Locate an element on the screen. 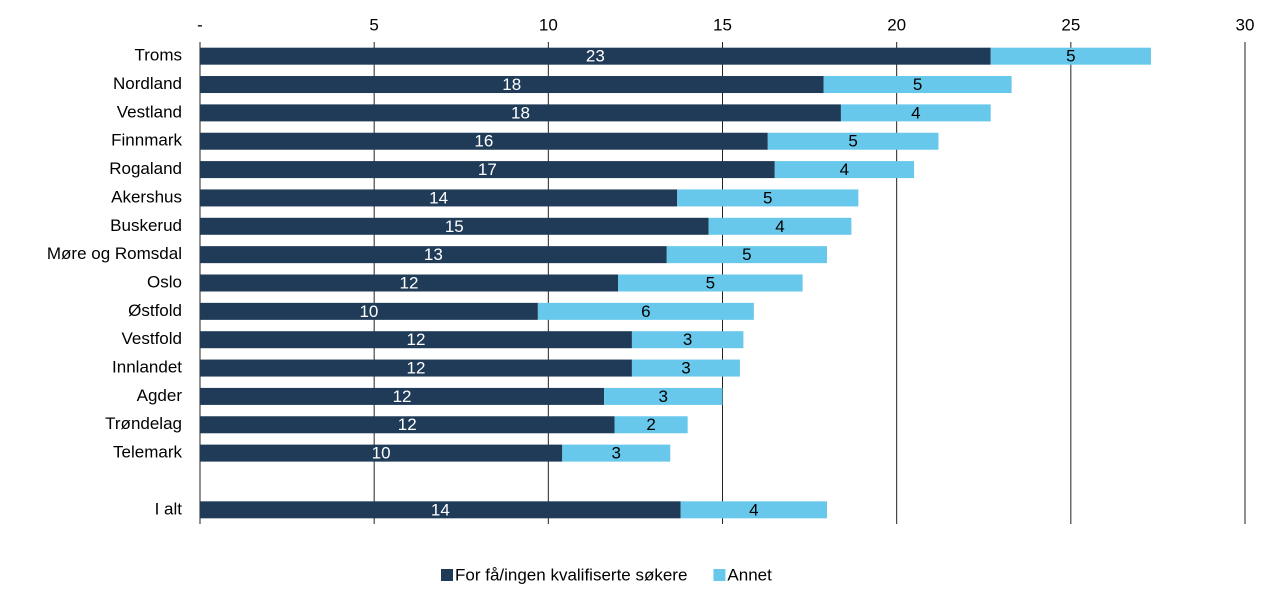 Image resolution: width=1261 pixels, height=589 pixels. y-tick-label: Møre og Romsdal is located at coordinates (114, 253).